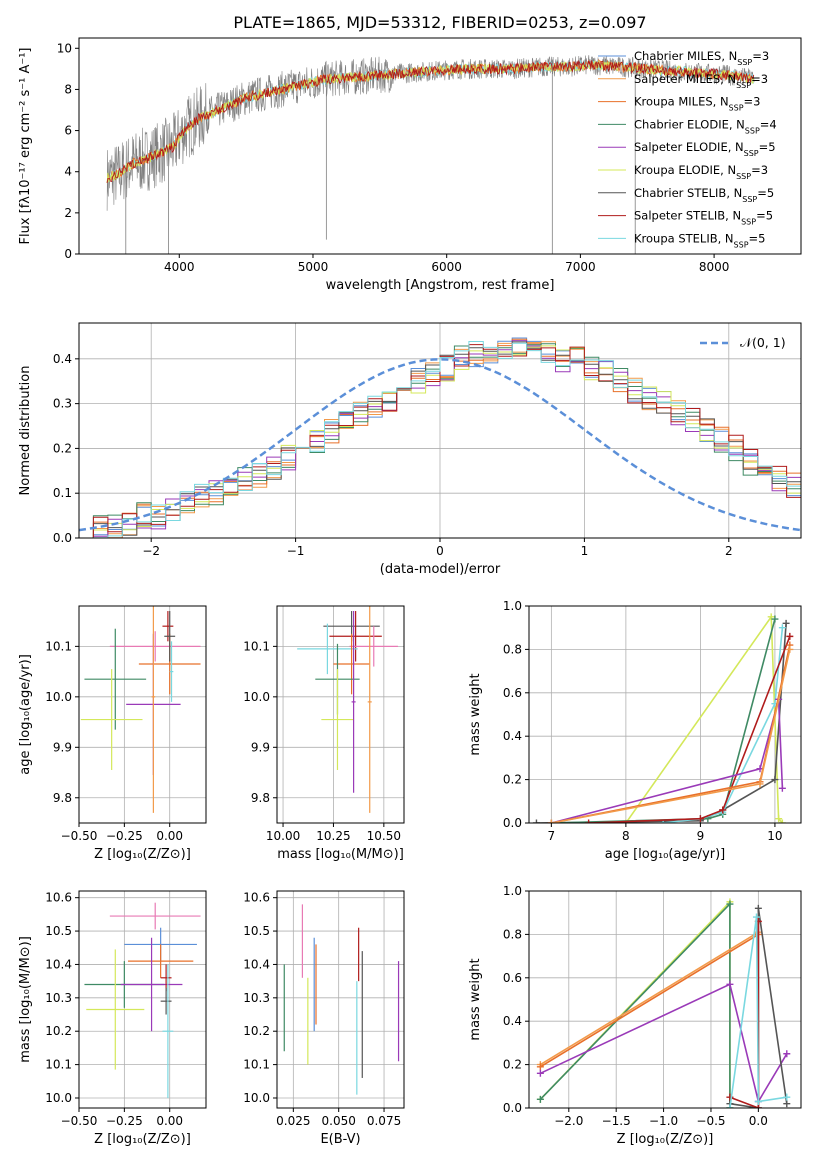 This screenshot has width=819, height=1170. Describe the element at coordinates (616, 1121) in the screenshot. I see `x-tick-label: −1.5` at that location.